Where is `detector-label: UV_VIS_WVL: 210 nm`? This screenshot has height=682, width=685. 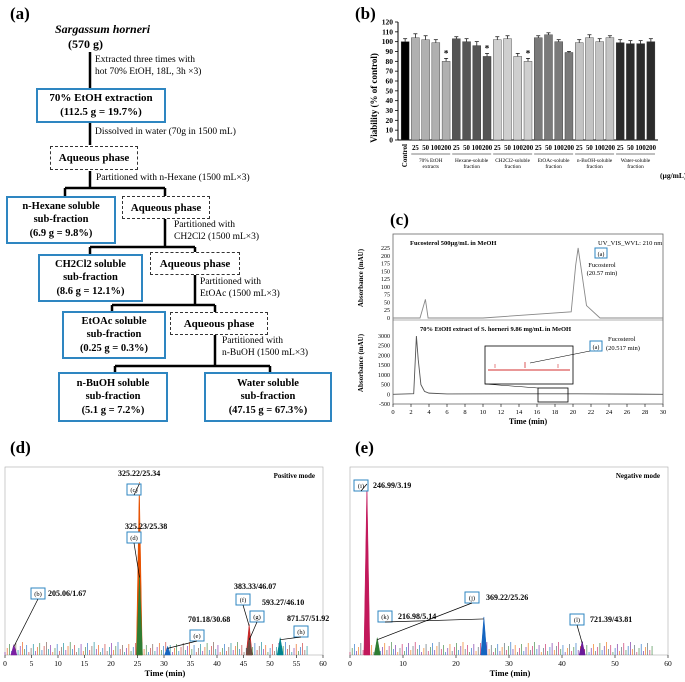
detector-label: UV_VIS_WVL: 210 nm is located at coordinates (630, 243).